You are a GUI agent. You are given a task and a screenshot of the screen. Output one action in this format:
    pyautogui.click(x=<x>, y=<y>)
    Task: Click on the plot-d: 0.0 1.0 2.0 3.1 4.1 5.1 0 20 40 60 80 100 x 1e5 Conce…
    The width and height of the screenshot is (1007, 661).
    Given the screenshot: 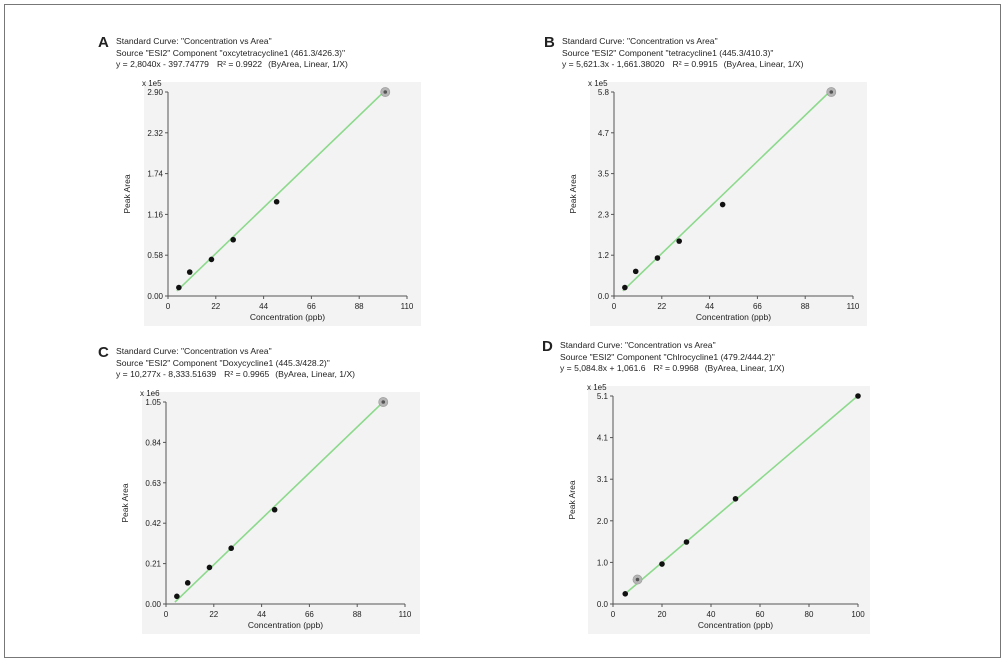 What is the action you would take?
    pyautogui.click(x=718, y=508)
    